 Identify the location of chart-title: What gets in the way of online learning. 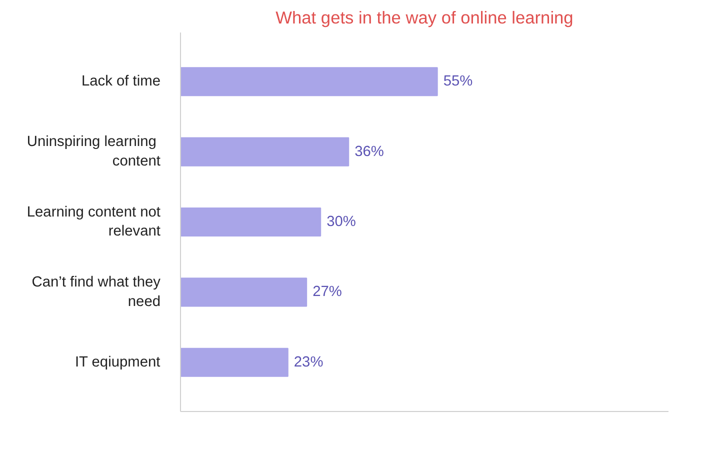
(425, 18).